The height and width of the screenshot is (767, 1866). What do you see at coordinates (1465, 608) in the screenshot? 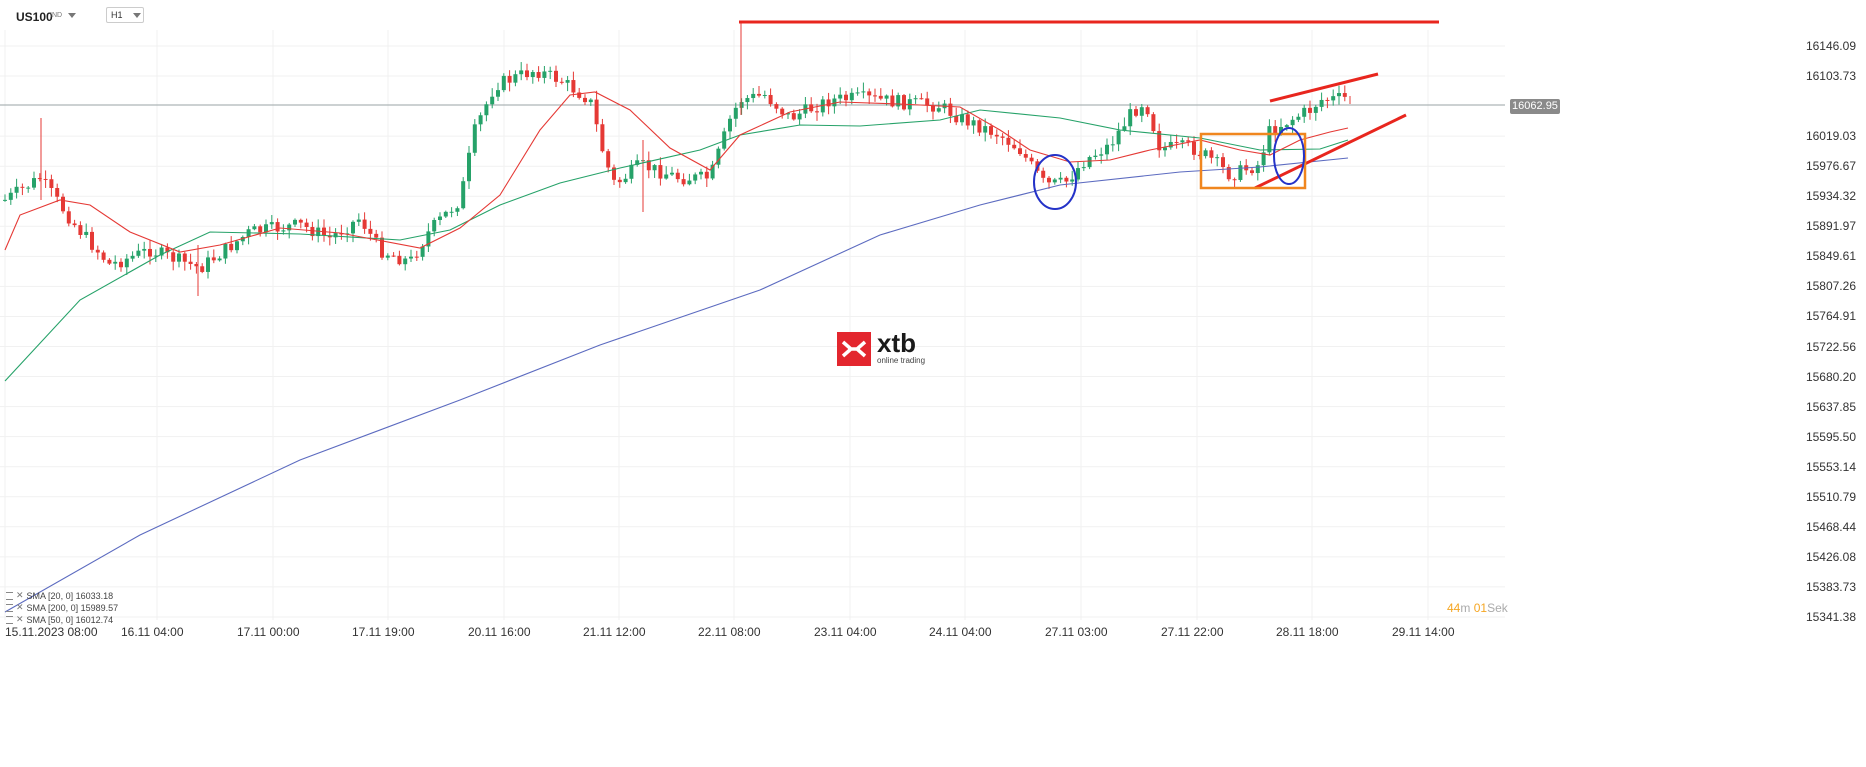
I see `countdown-minutes-unit: m` at bounding box center [1465, 608].